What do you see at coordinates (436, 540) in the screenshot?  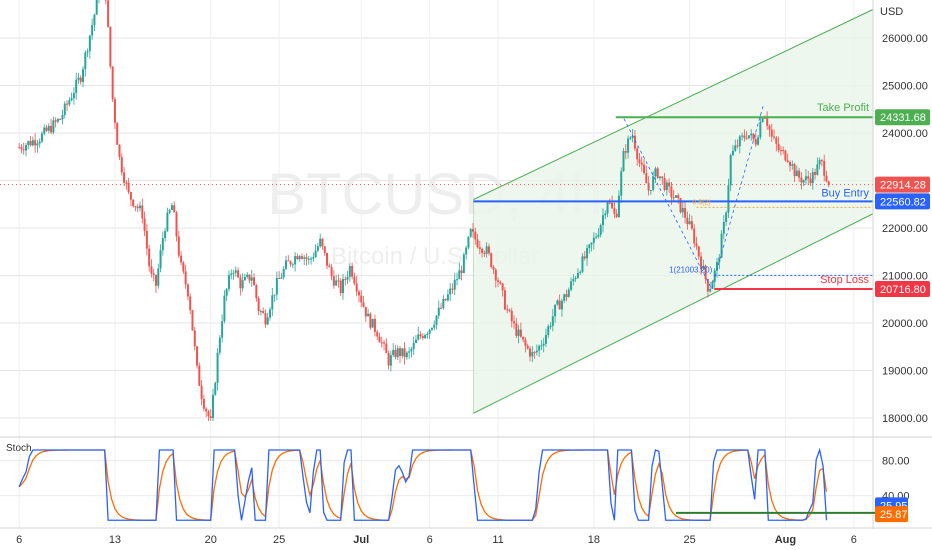 I see `time-axis: 6 13 20 25 Jul 6 11 18 25 Aug 6` at bounding box center [436, 540].